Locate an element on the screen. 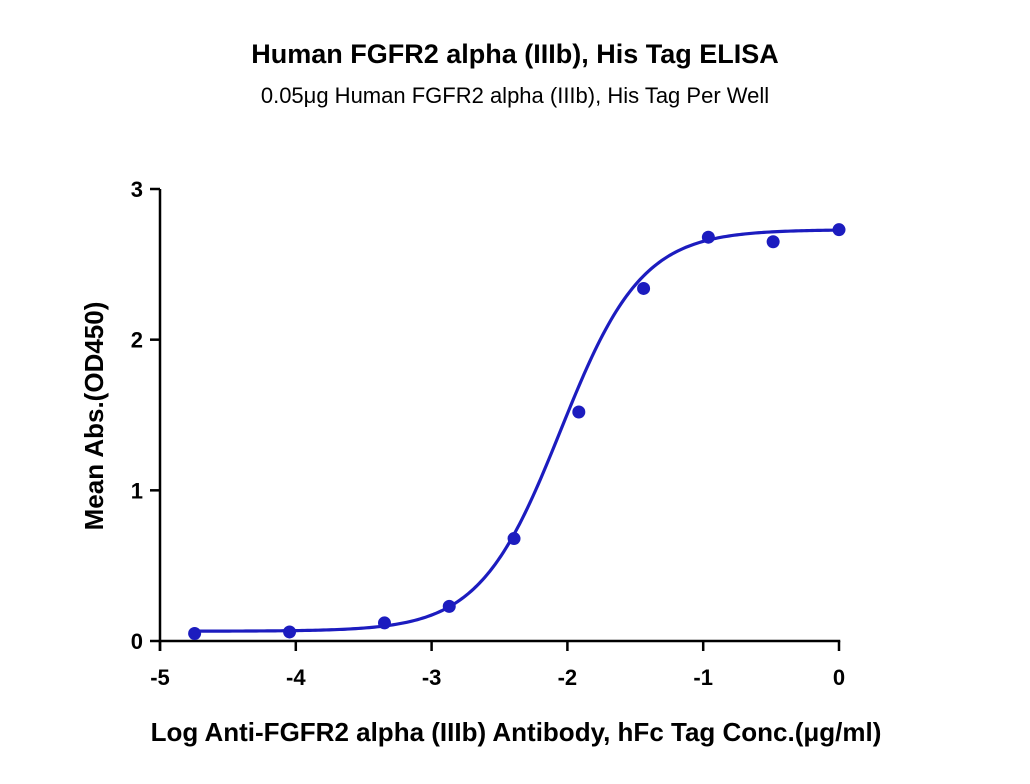 This screenshot has height=784, width=1030. y-axis-label: Mean Abs.(OD450) is located at coordinates (94, 416).